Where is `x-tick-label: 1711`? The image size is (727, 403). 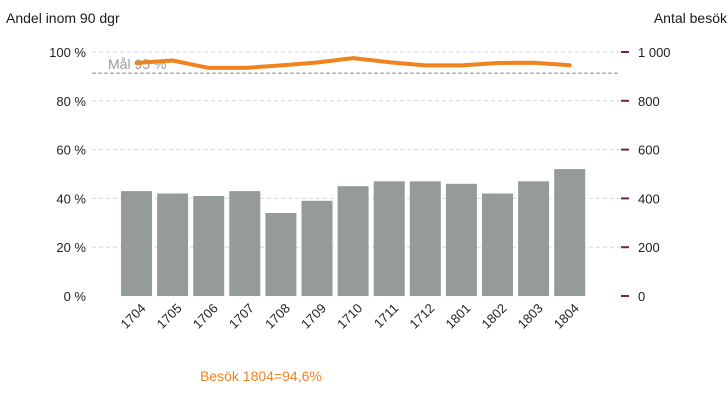
x-tick-label: 1711 is located at coordinates (386, 316).